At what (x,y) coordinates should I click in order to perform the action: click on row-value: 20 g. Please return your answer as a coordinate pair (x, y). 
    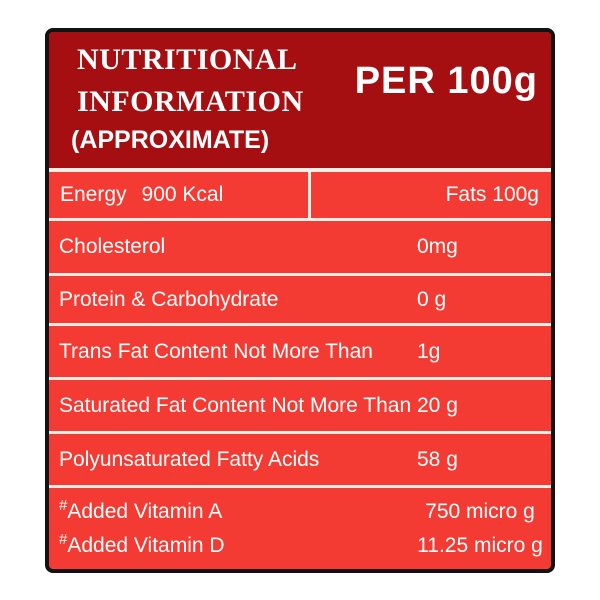
    Looking at the image, I should click on (437, 405).